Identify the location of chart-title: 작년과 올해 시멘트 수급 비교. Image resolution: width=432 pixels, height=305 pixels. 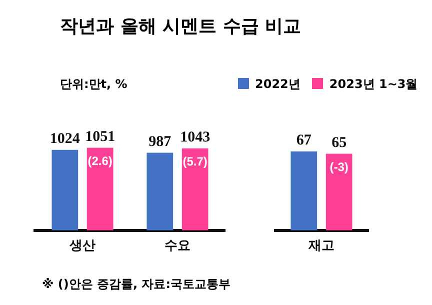
(181, 26).